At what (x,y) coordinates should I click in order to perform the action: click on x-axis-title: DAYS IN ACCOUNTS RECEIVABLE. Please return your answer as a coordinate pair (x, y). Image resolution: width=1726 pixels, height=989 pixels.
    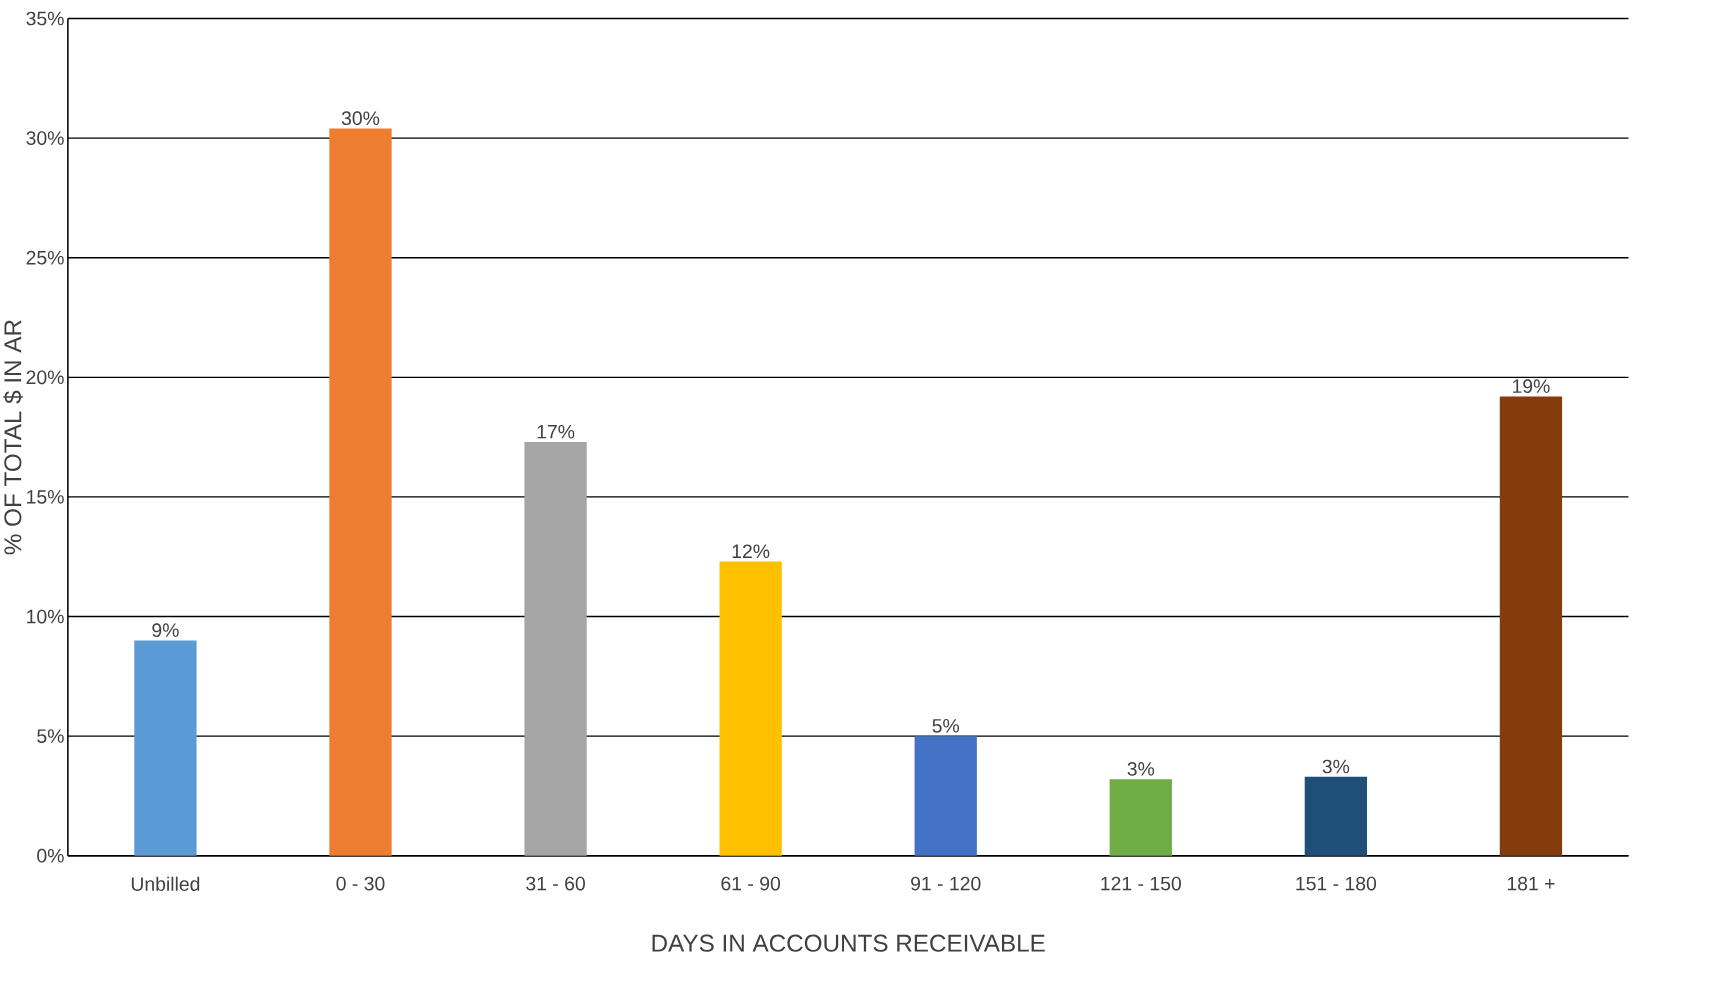
    Looking at the image, I should click on (848, 943).